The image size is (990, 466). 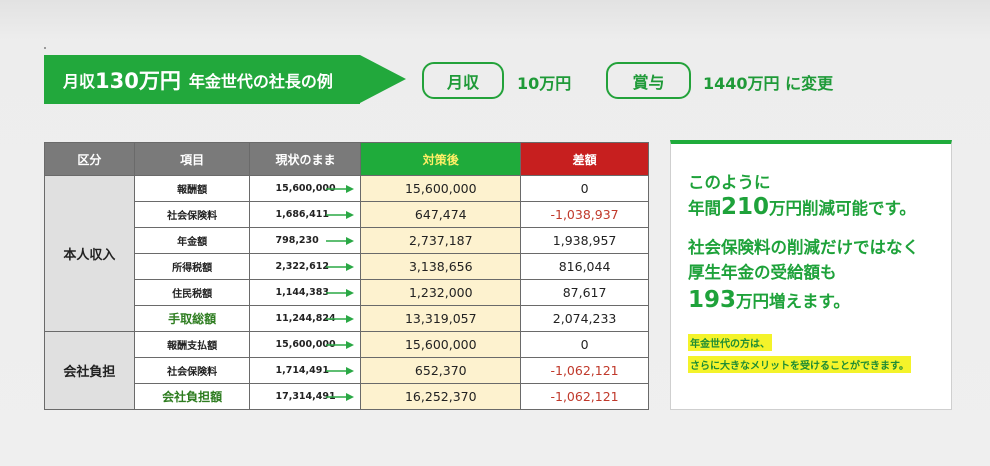 I want to click on summary-line2: 年間210万円削減可能です。, so click(x=819, y=208).